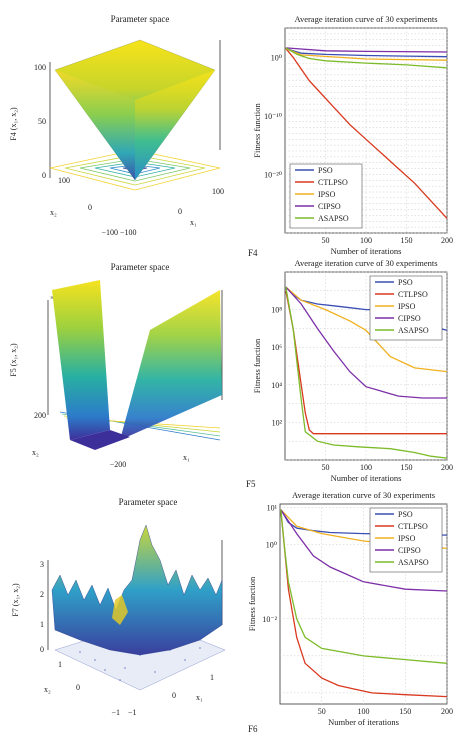 The width and height of the screenshot is (474, 747). What do you see at coordinates (174, 695) in the screenshot?
I see `surface-xtick-3-1: 0` at bounding box center [174, 695].